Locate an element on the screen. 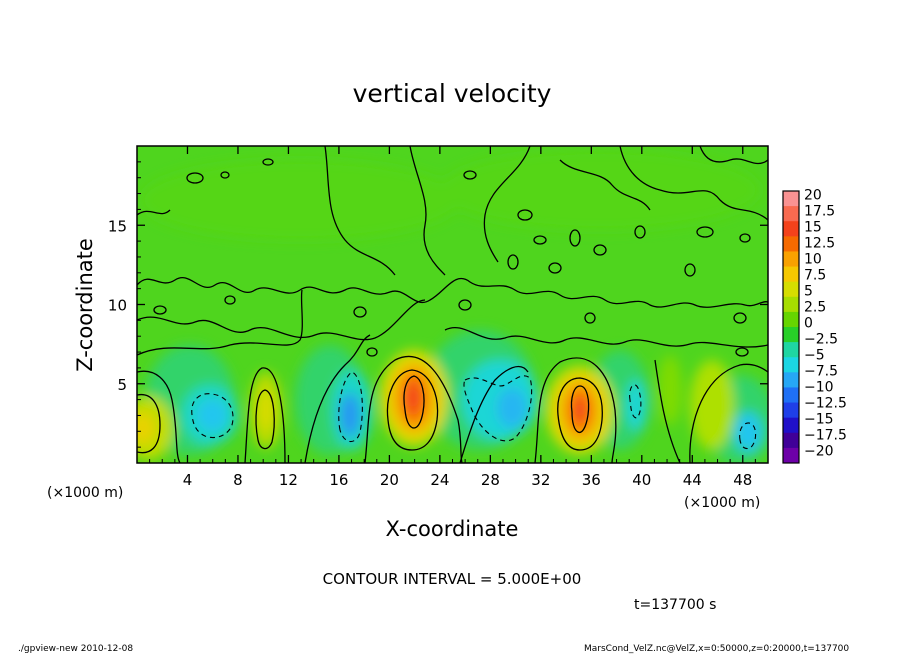  x-tick-label: 20 is located at coordinates (389, 480).